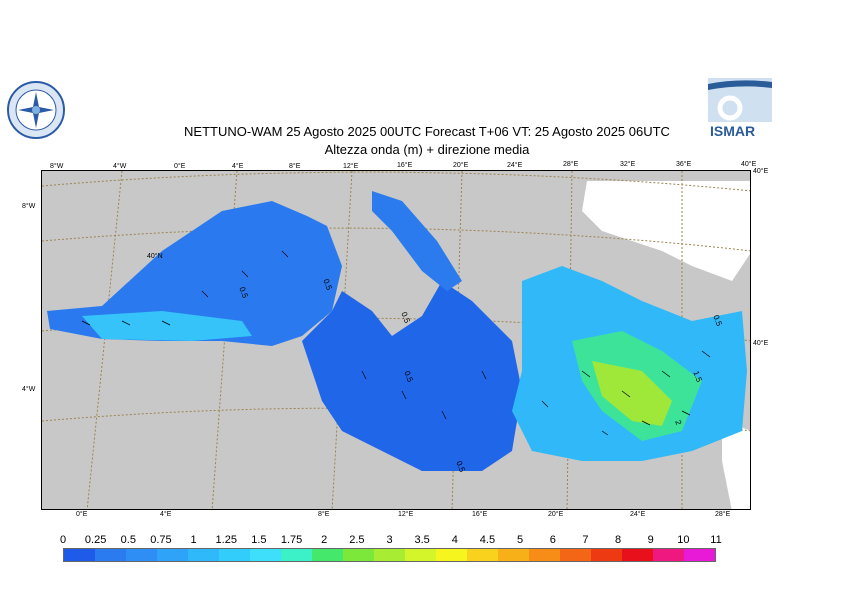  I want to click on bottom-tick-1: 4°E, so click(166, 514).